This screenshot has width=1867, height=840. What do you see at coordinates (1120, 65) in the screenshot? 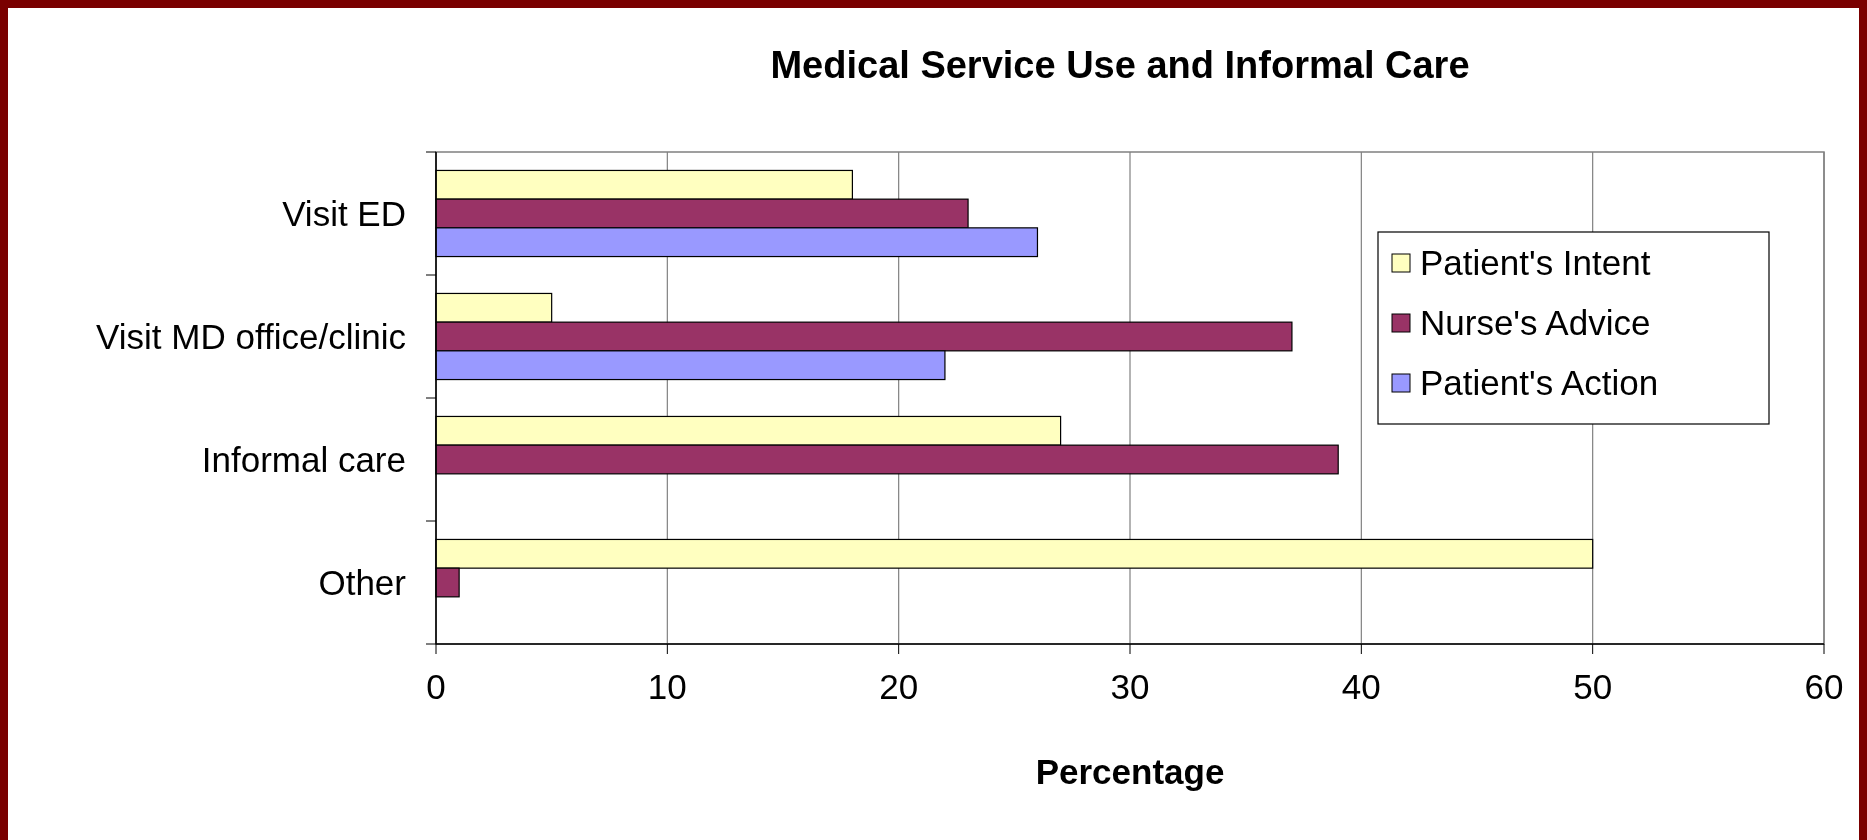
I see `chart-title: Medical Service Use and Informal Care` at bounding box center [1120, 65].